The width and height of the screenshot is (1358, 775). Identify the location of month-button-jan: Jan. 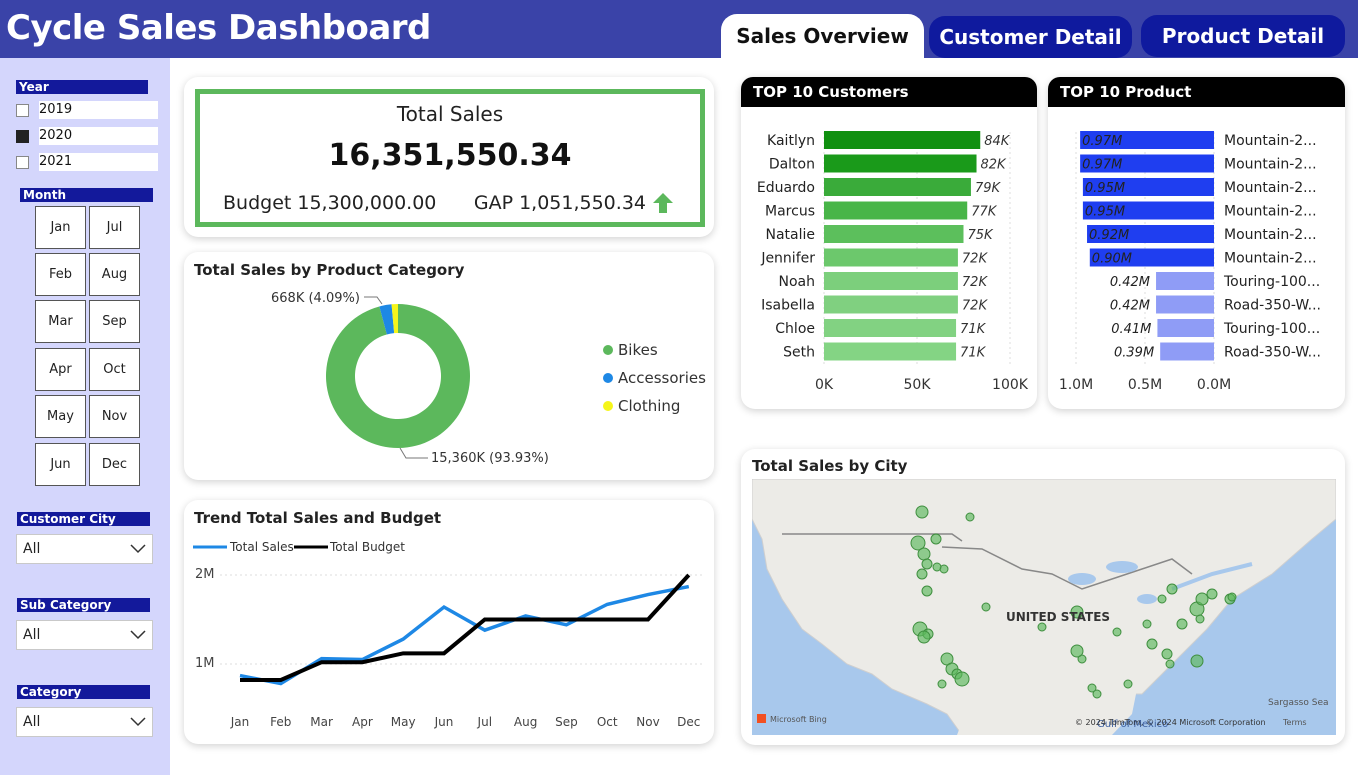
(60, 227).